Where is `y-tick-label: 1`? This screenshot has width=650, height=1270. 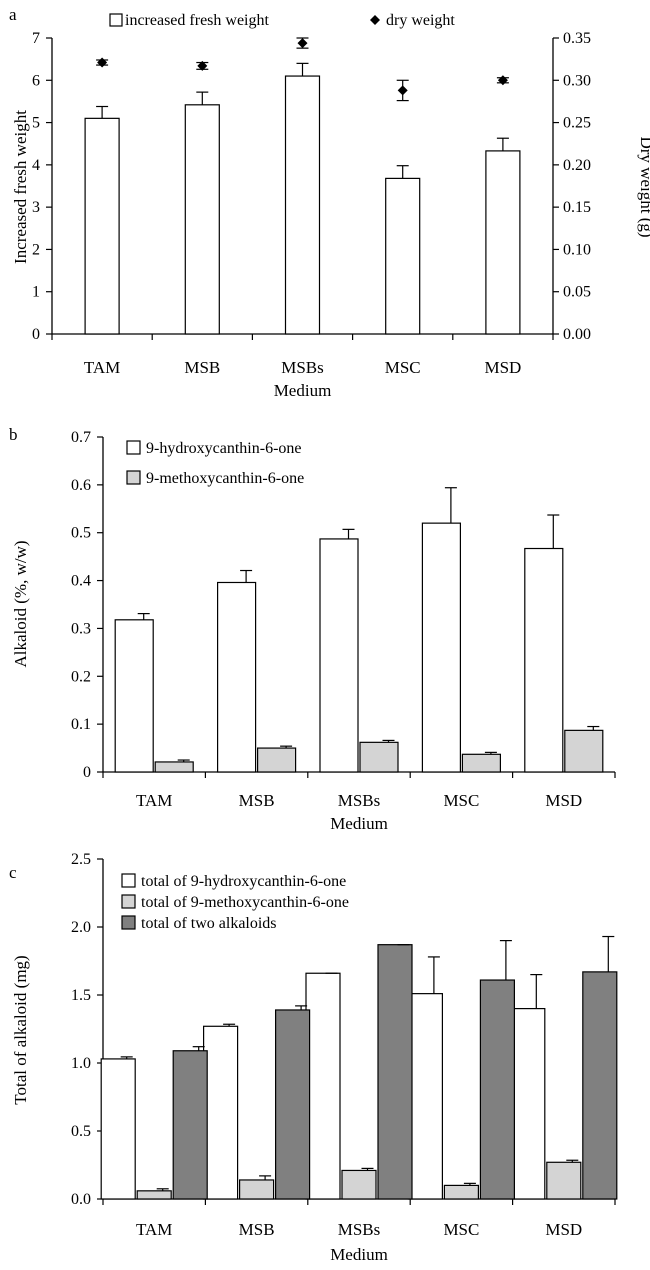 y-tick-label: 1 is located at coordinates (36, 292).